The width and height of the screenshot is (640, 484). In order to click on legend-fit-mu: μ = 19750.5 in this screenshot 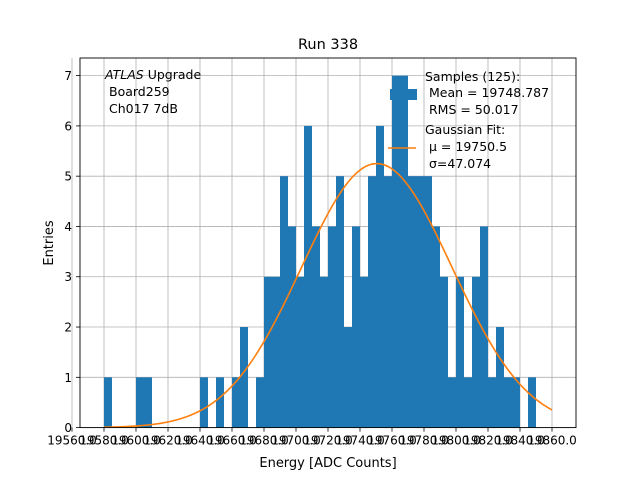, I will do `click(468, 146)`.